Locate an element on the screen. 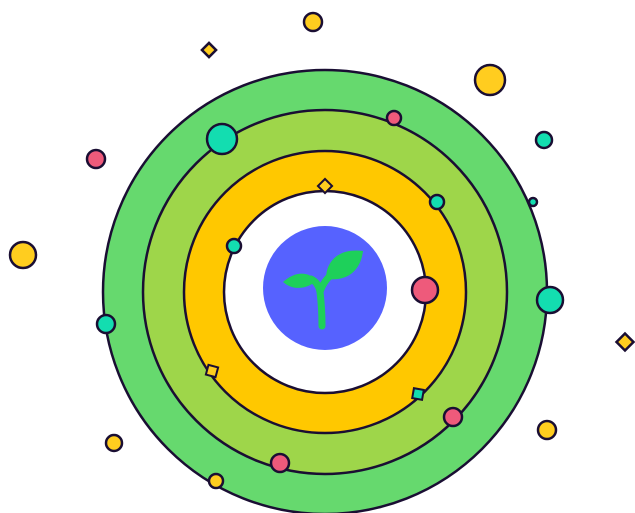  sprout-icon is located at coordinates (323, 290).